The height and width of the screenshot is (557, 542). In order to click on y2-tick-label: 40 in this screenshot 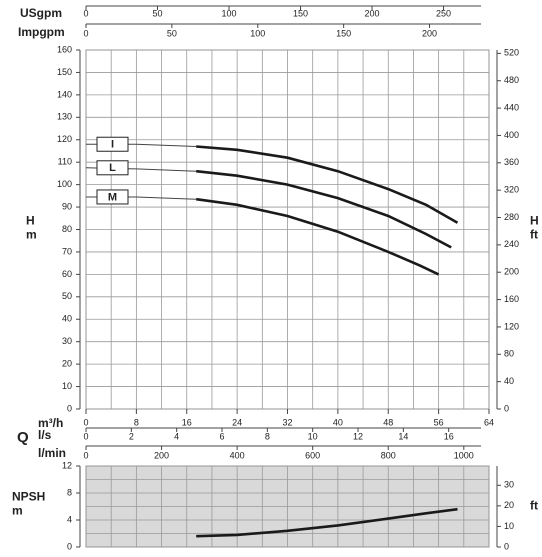, I will do `click(509, 381)`.